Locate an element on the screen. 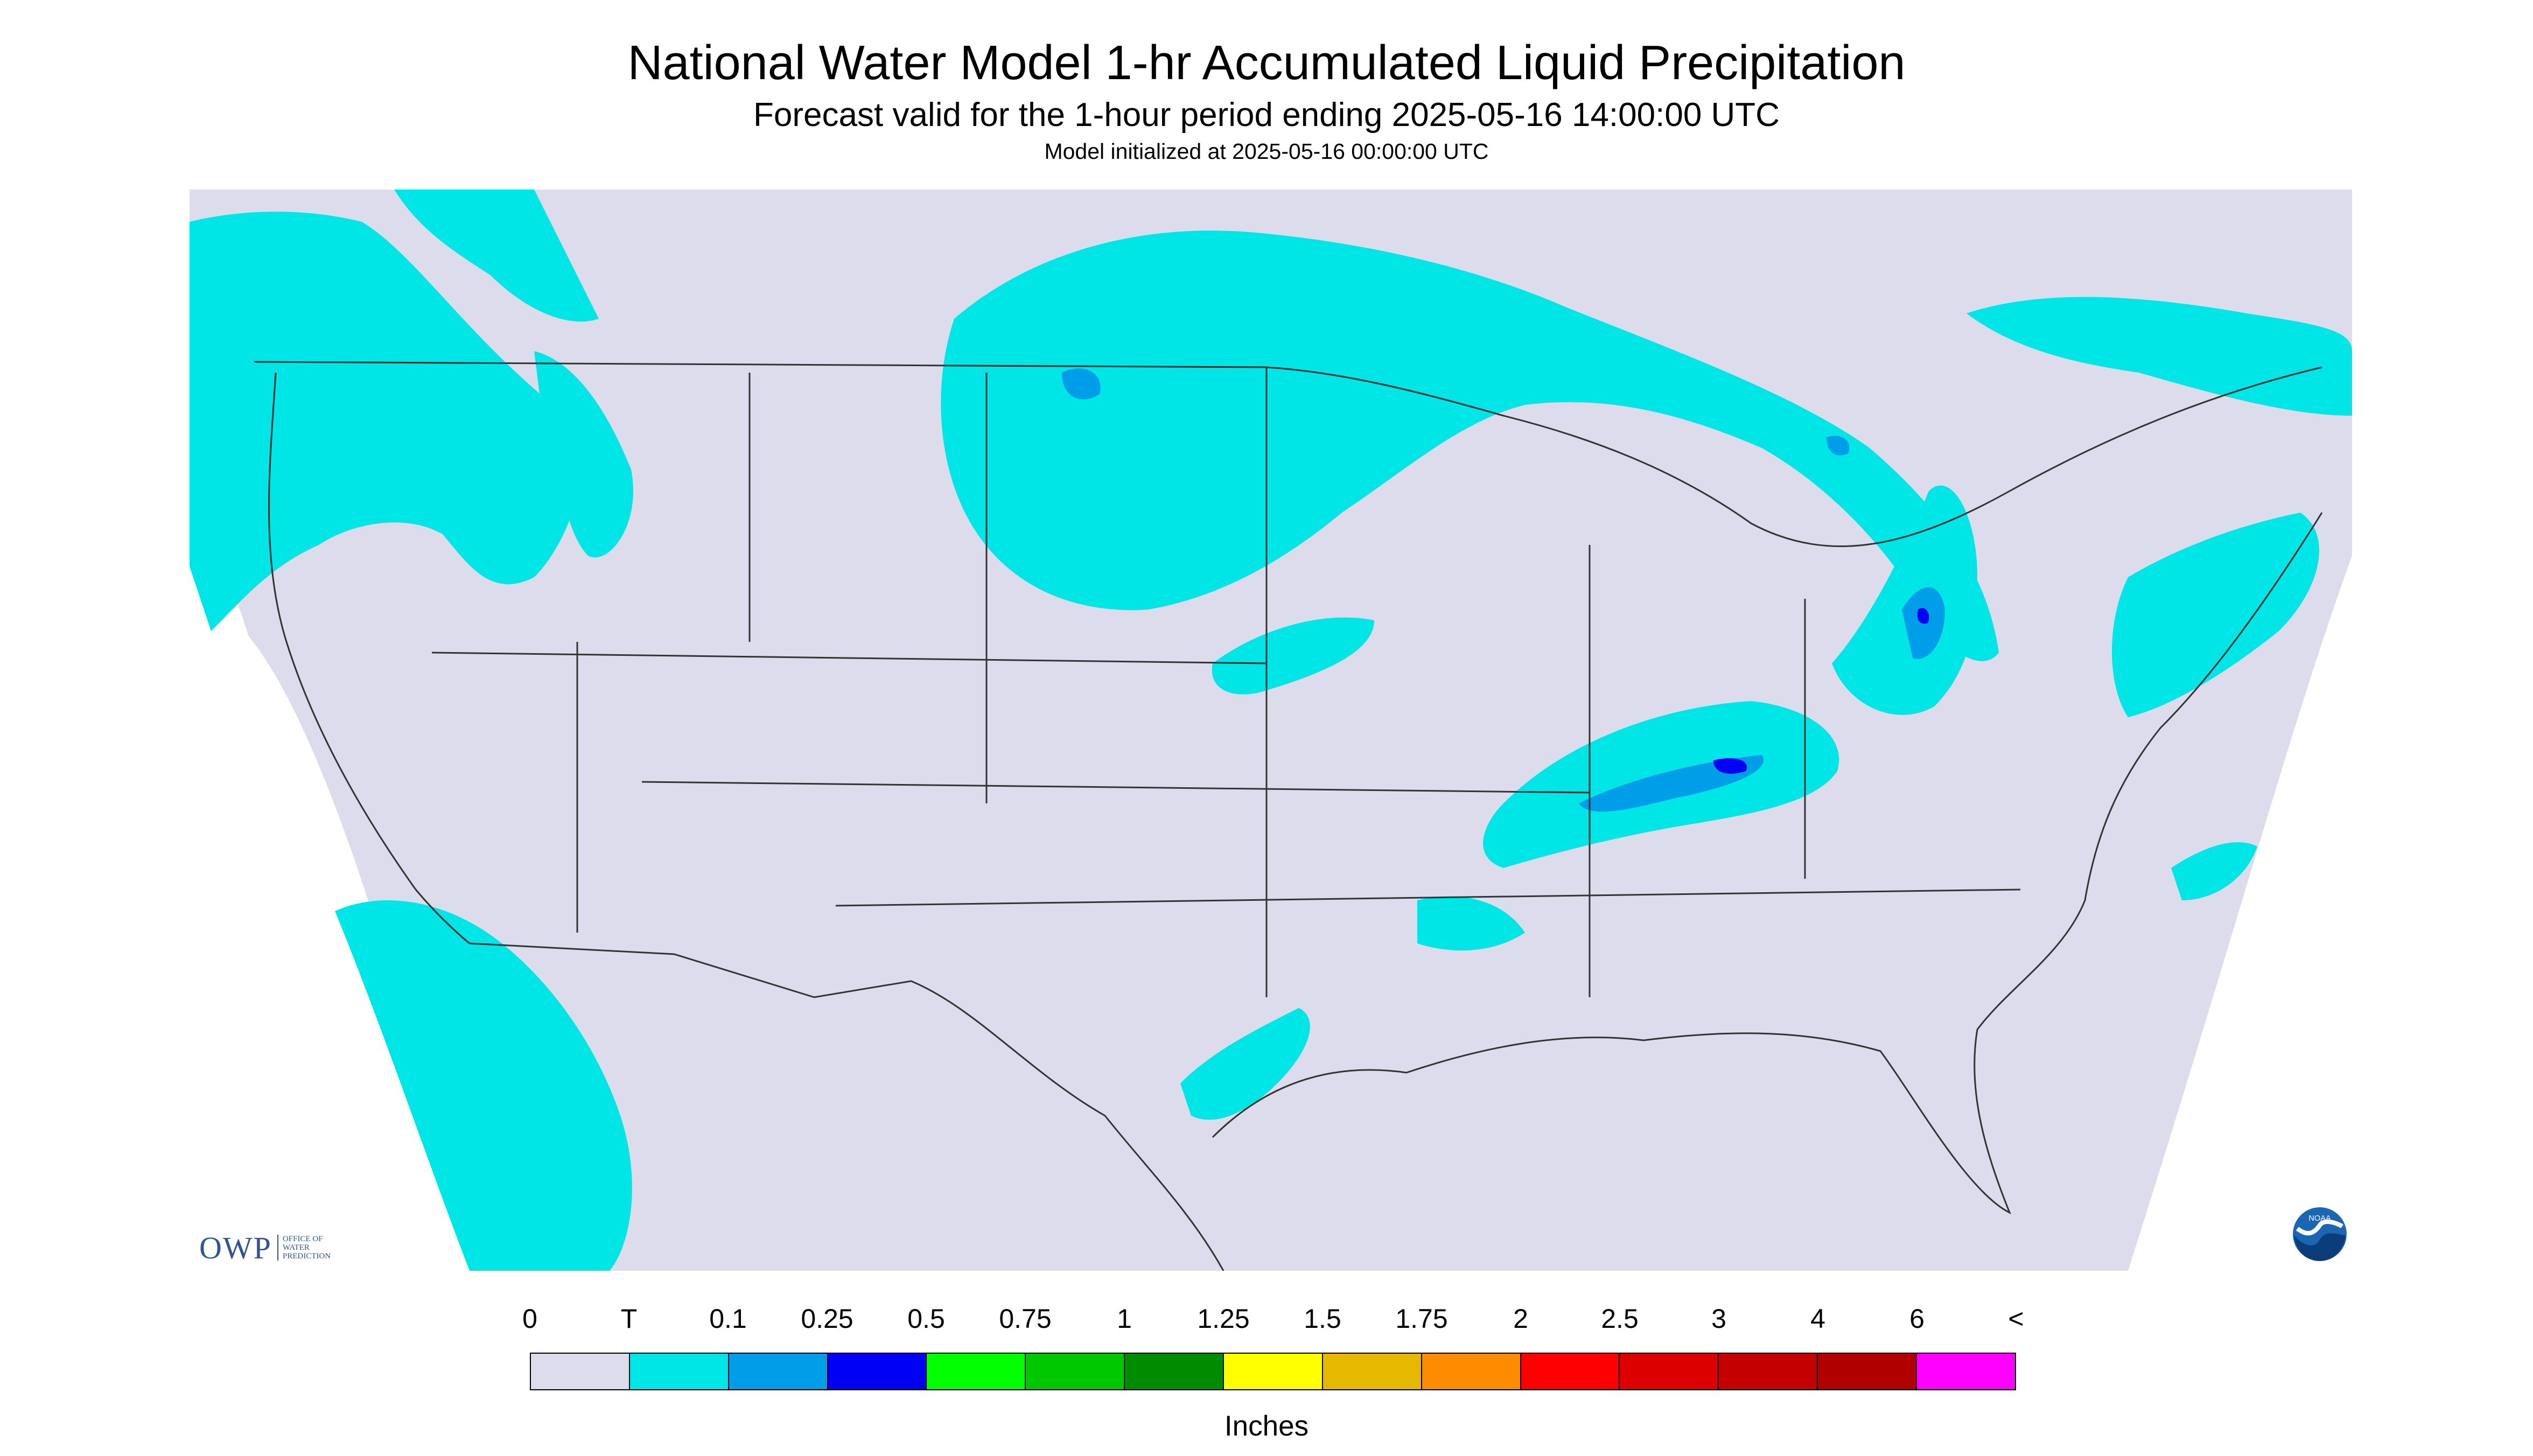  legend-tick-label: < is located at coordinates (2016, 1319).